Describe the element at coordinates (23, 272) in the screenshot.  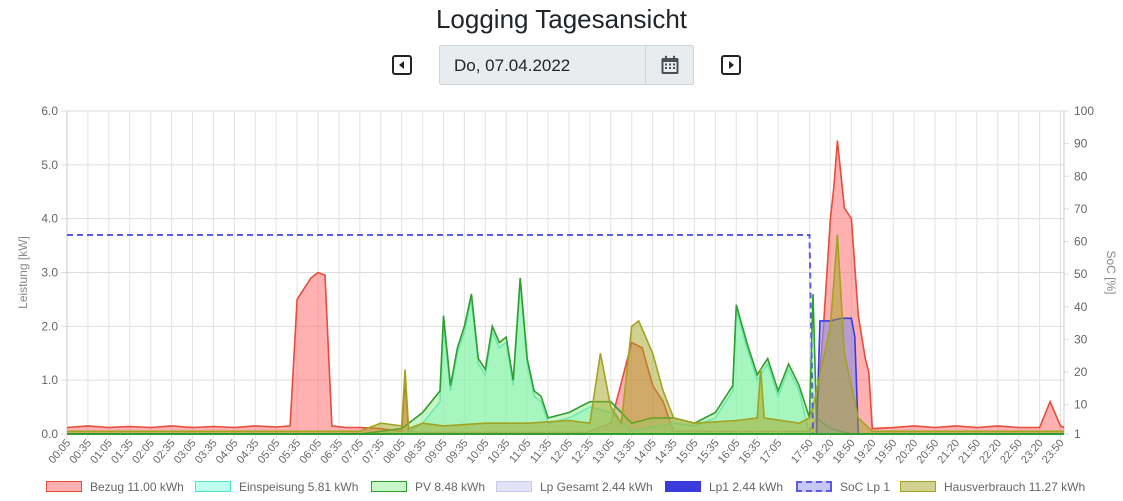
I see `y-axis-title: Leistung [kW]` at that location.